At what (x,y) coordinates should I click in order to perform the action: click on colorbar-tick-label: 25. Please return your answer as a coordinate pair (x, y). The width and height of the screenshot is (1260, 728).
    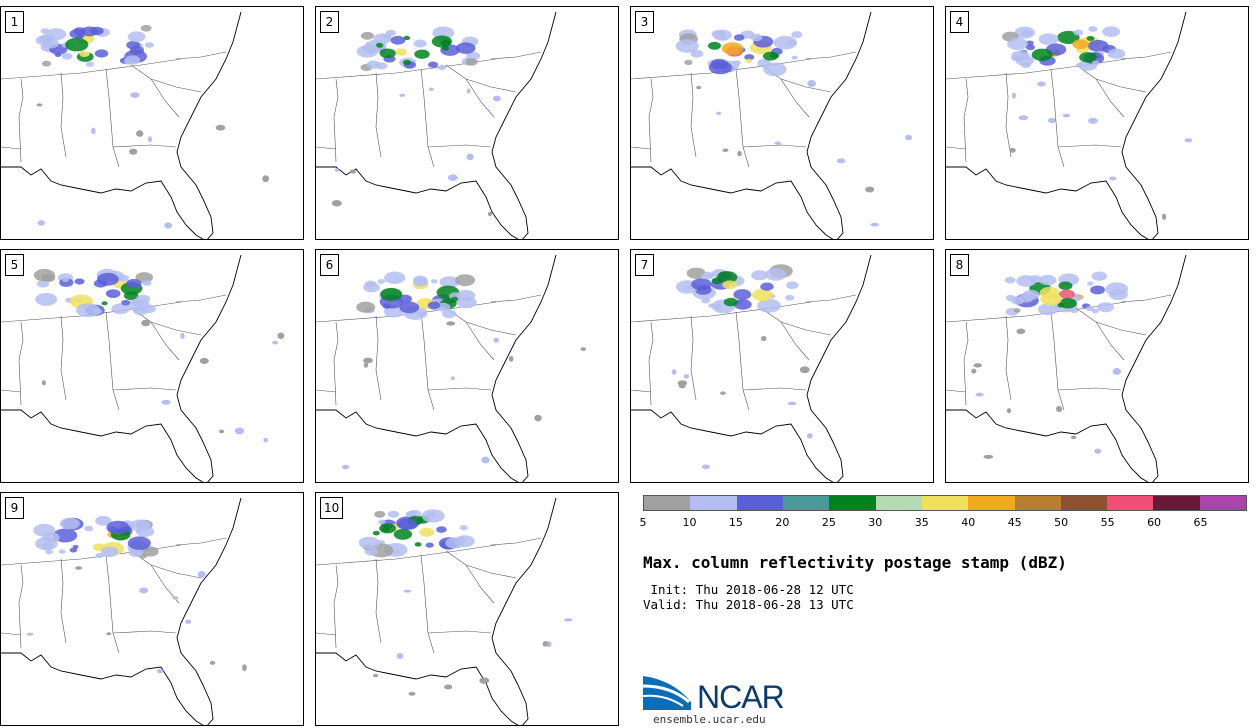
    Looking at the image, I should click on (828, 522).